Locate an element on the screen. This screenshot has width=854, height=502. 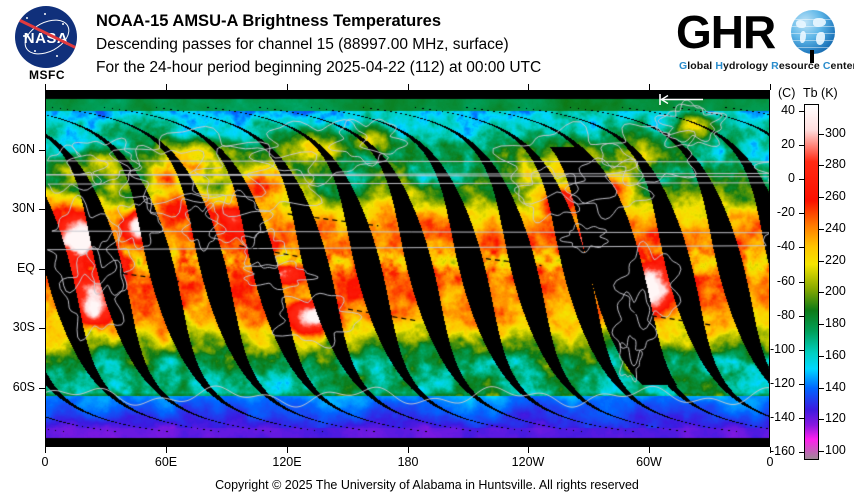
colorbar-label-kelvin: 180 is located at coordinates (835, 323).